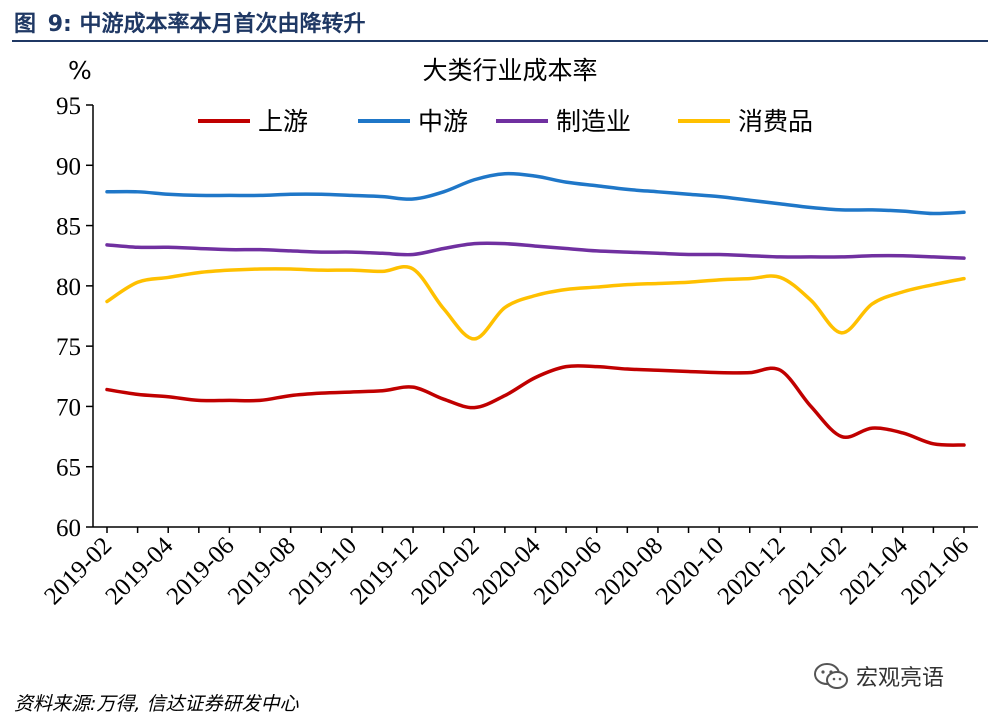  Describe the element at coordinates (775, 121) in the screenshot. I see `legend-label-4: 消费品` at that location.